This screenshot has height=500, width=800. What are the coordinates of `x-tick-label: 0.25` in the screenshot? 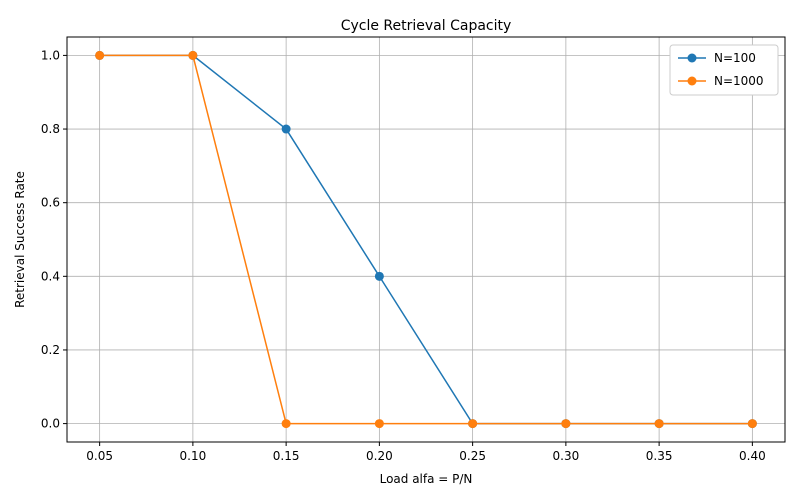 It's located at (472, 456).